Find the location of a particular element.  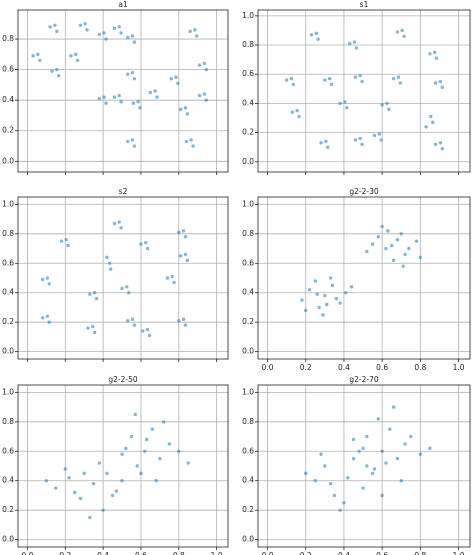

subplot-title: s2 is located at coordinates (123, 191).